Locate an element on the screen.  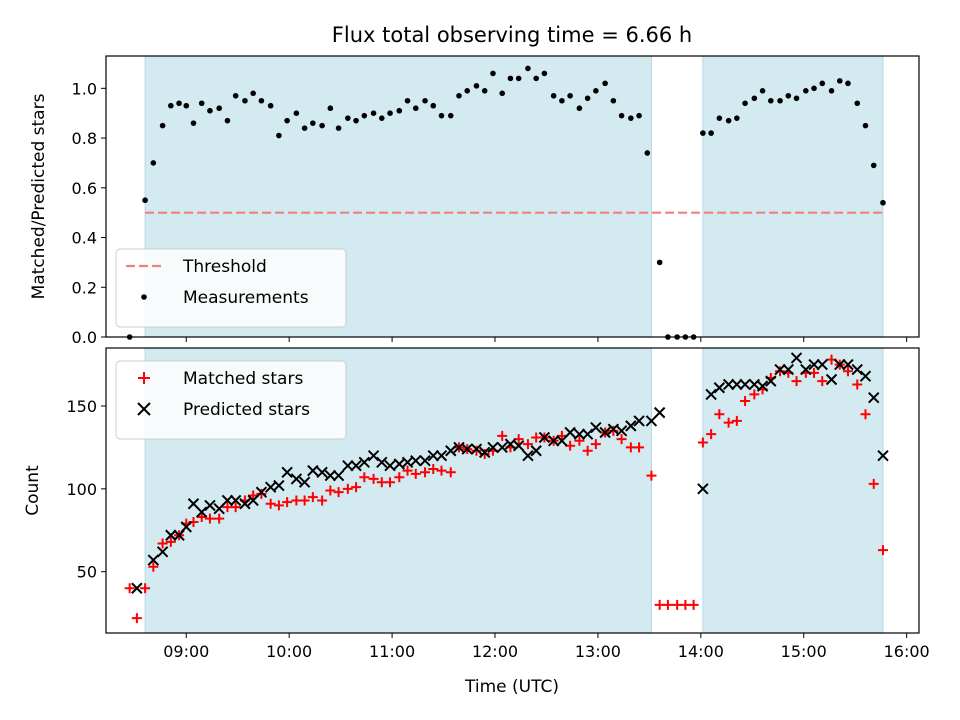
x-tick-label: 12:00 is located at coordinates (495, 651).